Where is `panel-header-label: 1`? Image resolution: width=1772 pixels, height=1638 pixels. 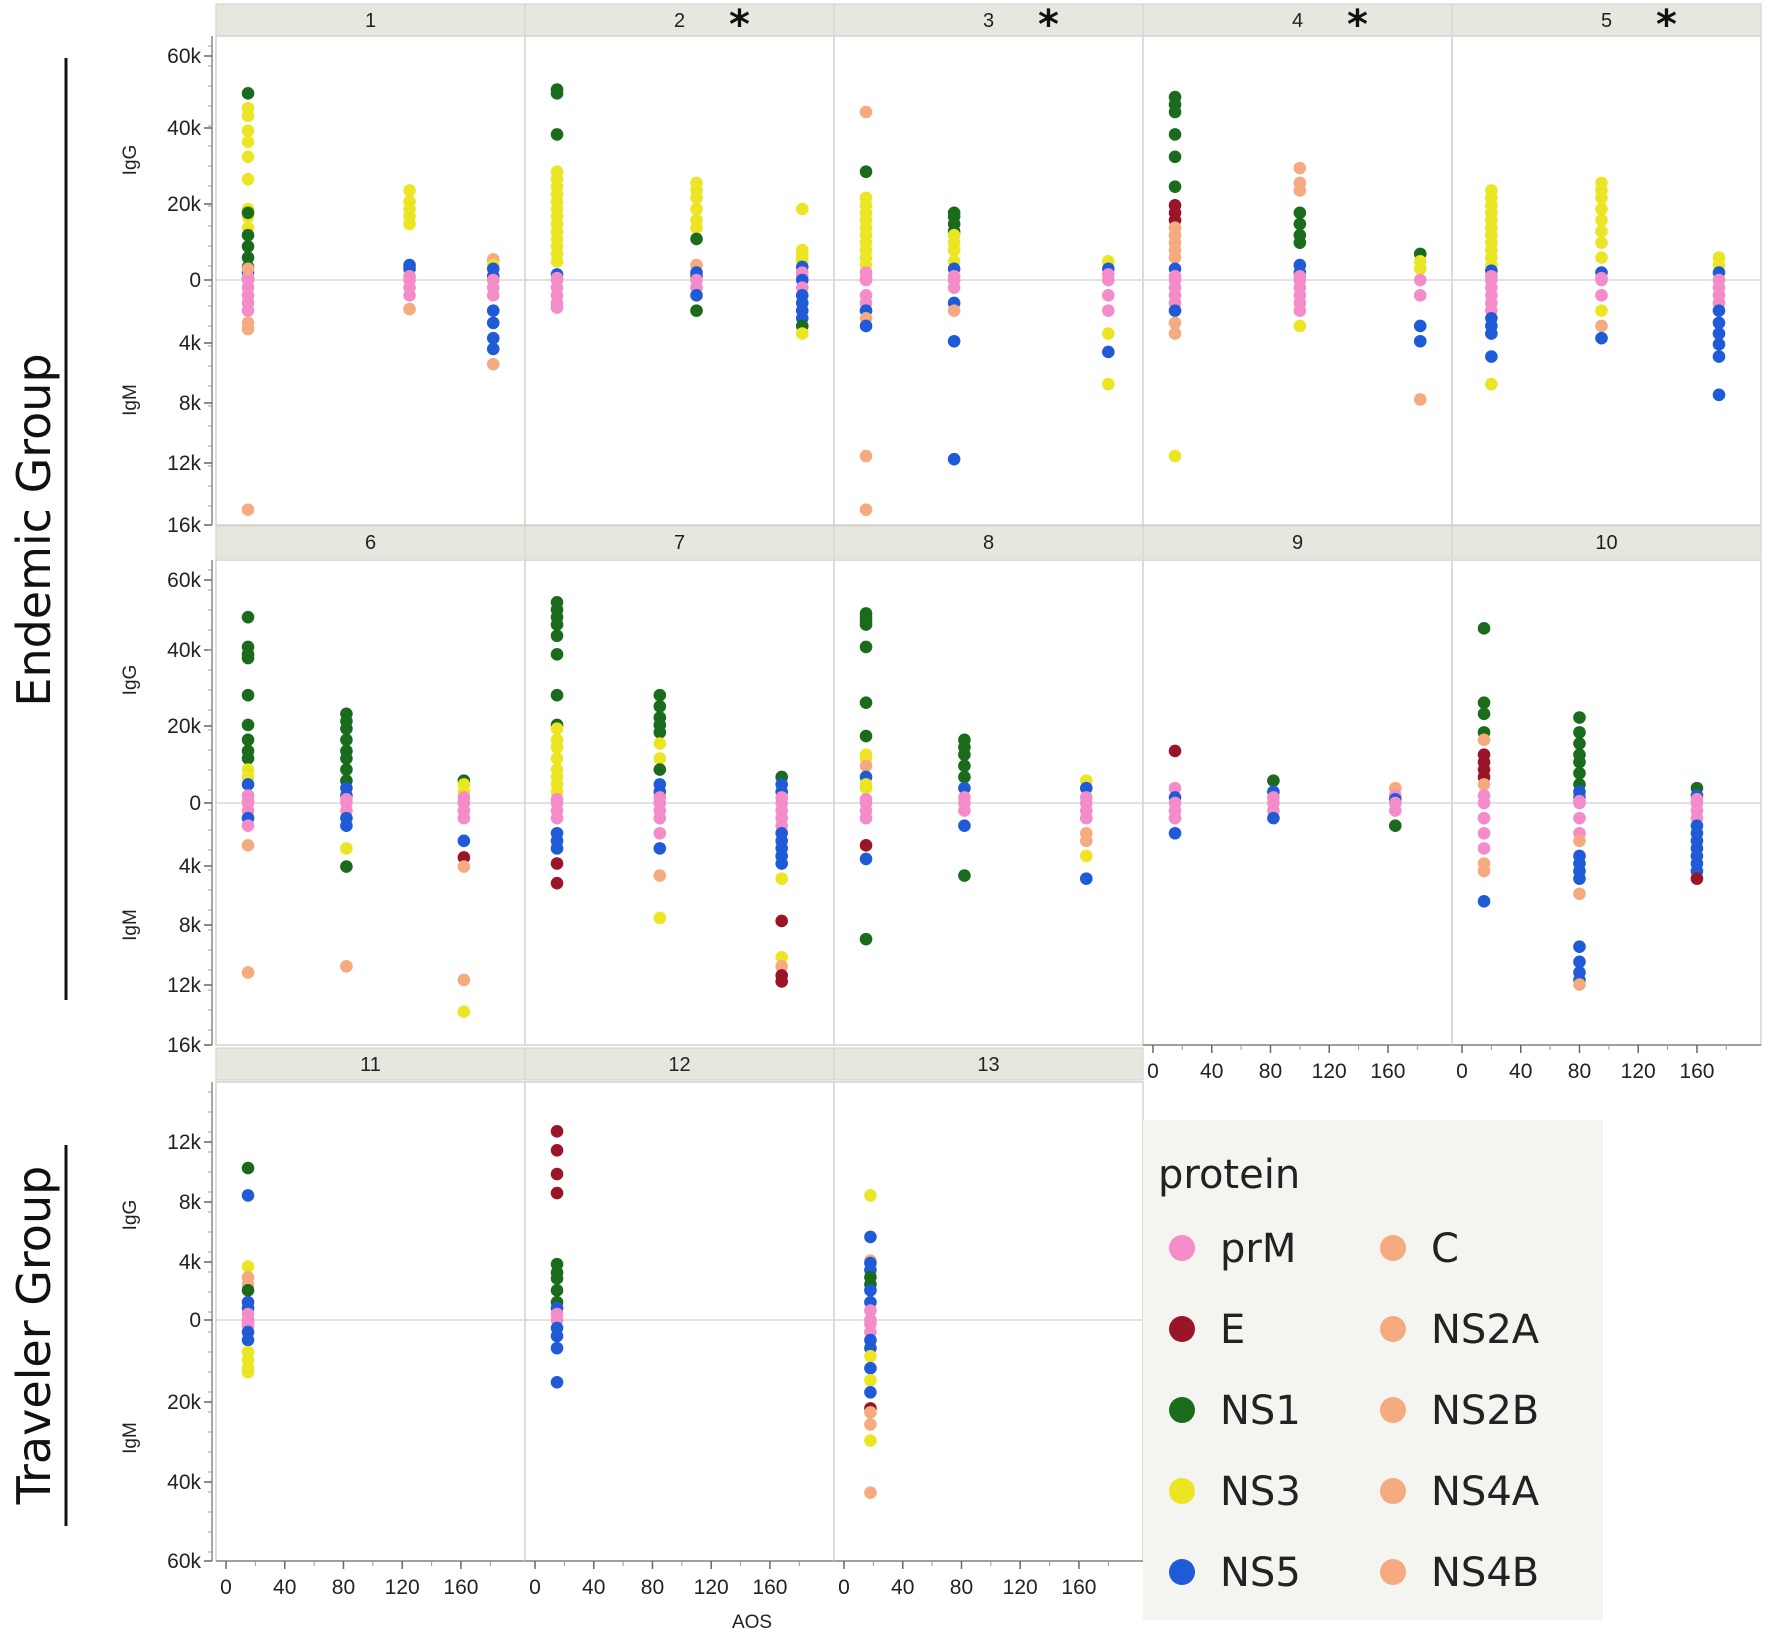 panel-header-label: 1 is located at coordinates (370, 21).